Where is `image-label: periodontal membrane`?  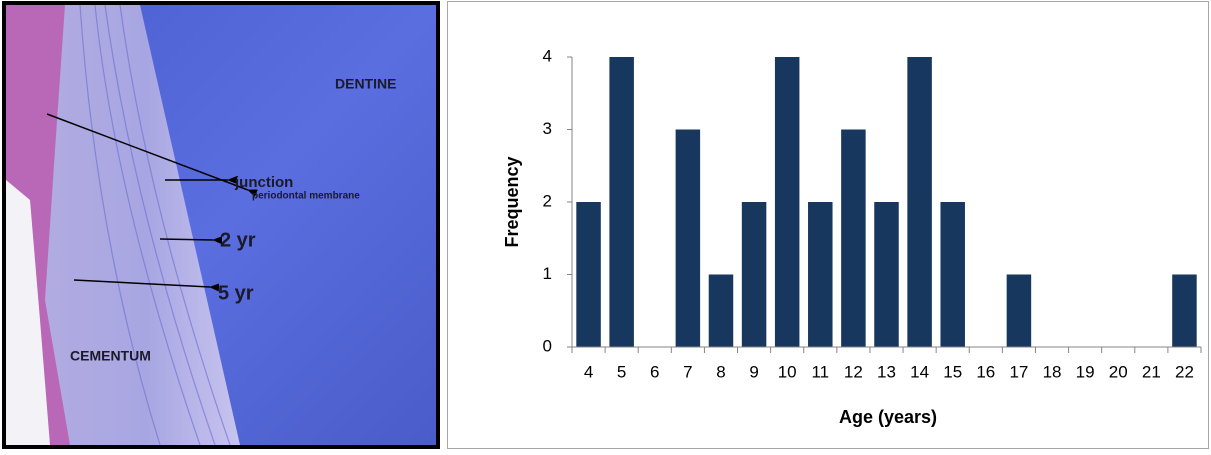 image-label: periodontal membrane is located at coordinates (306, 196).